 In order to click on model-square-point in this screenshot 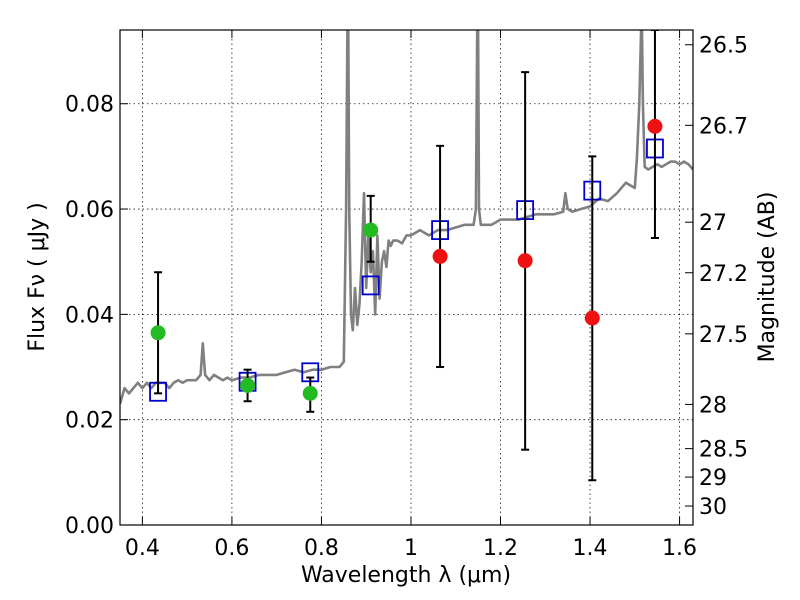, I will do `click(370, 285)`.